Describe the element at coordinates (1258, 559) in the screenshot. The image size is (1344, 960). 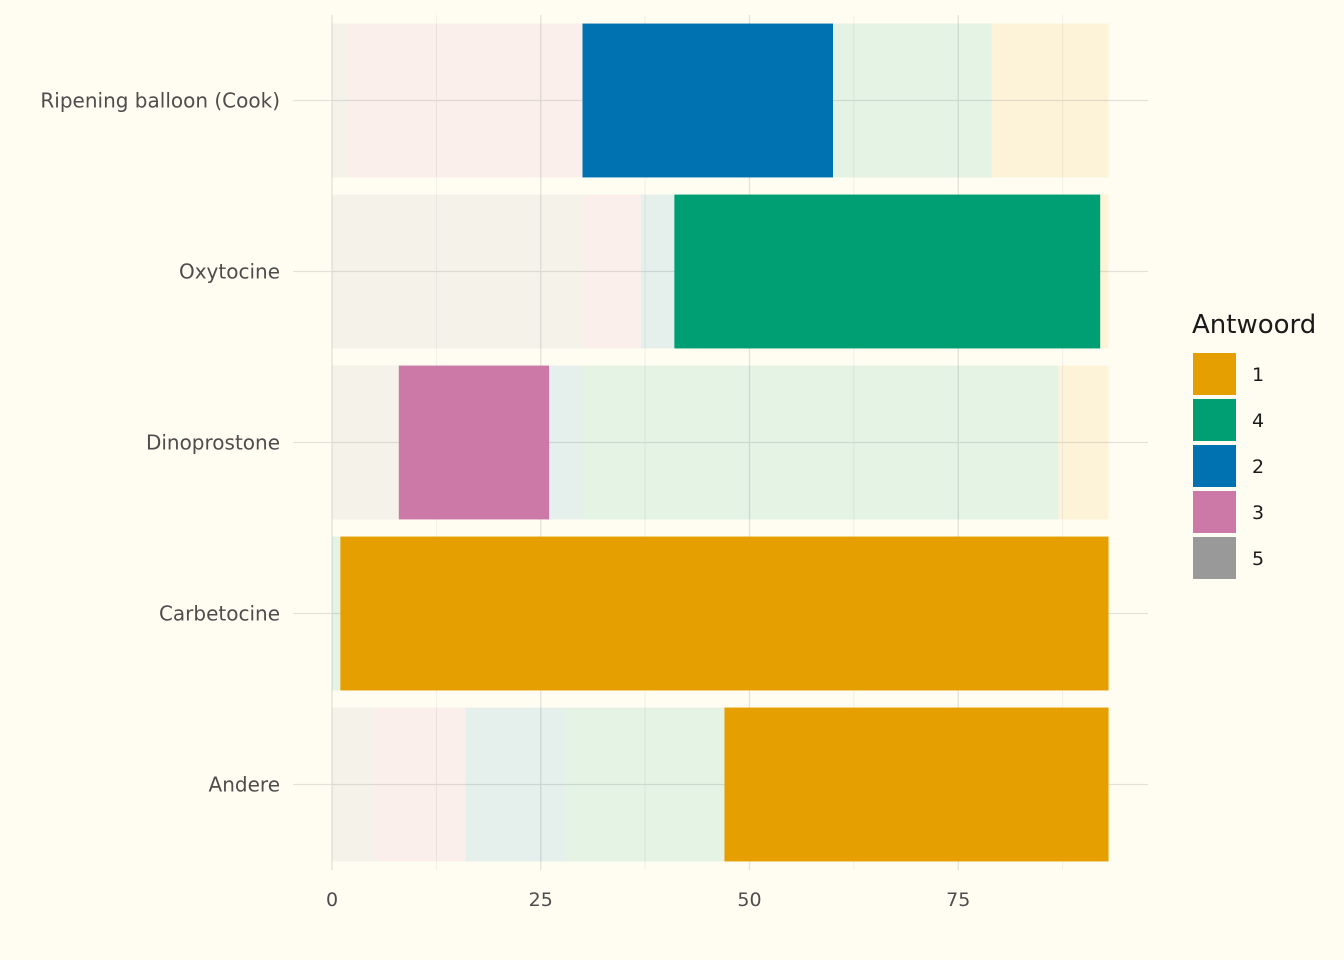
I see `legend-label: 5` at that location.